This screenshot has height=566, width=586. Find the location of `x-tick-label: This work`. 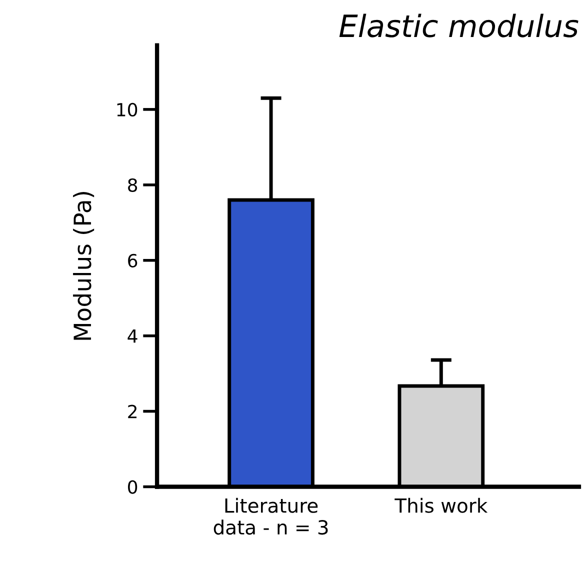

x-tick-label: This work is located at coordinates (441, 505).